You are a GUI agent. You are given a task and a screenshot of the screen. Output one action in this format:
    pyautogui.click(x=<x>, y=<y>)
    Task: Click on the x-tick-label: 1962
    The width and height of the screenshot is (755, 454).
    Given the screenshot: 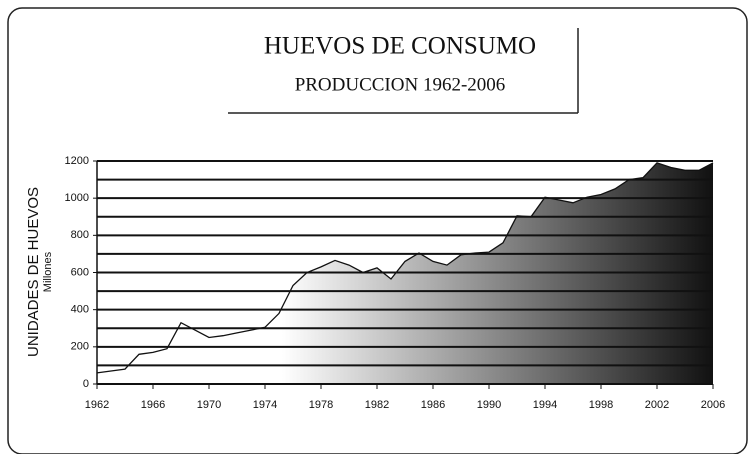 What is the action you would take?
    pyautogui.click(x=97, y=405)
    